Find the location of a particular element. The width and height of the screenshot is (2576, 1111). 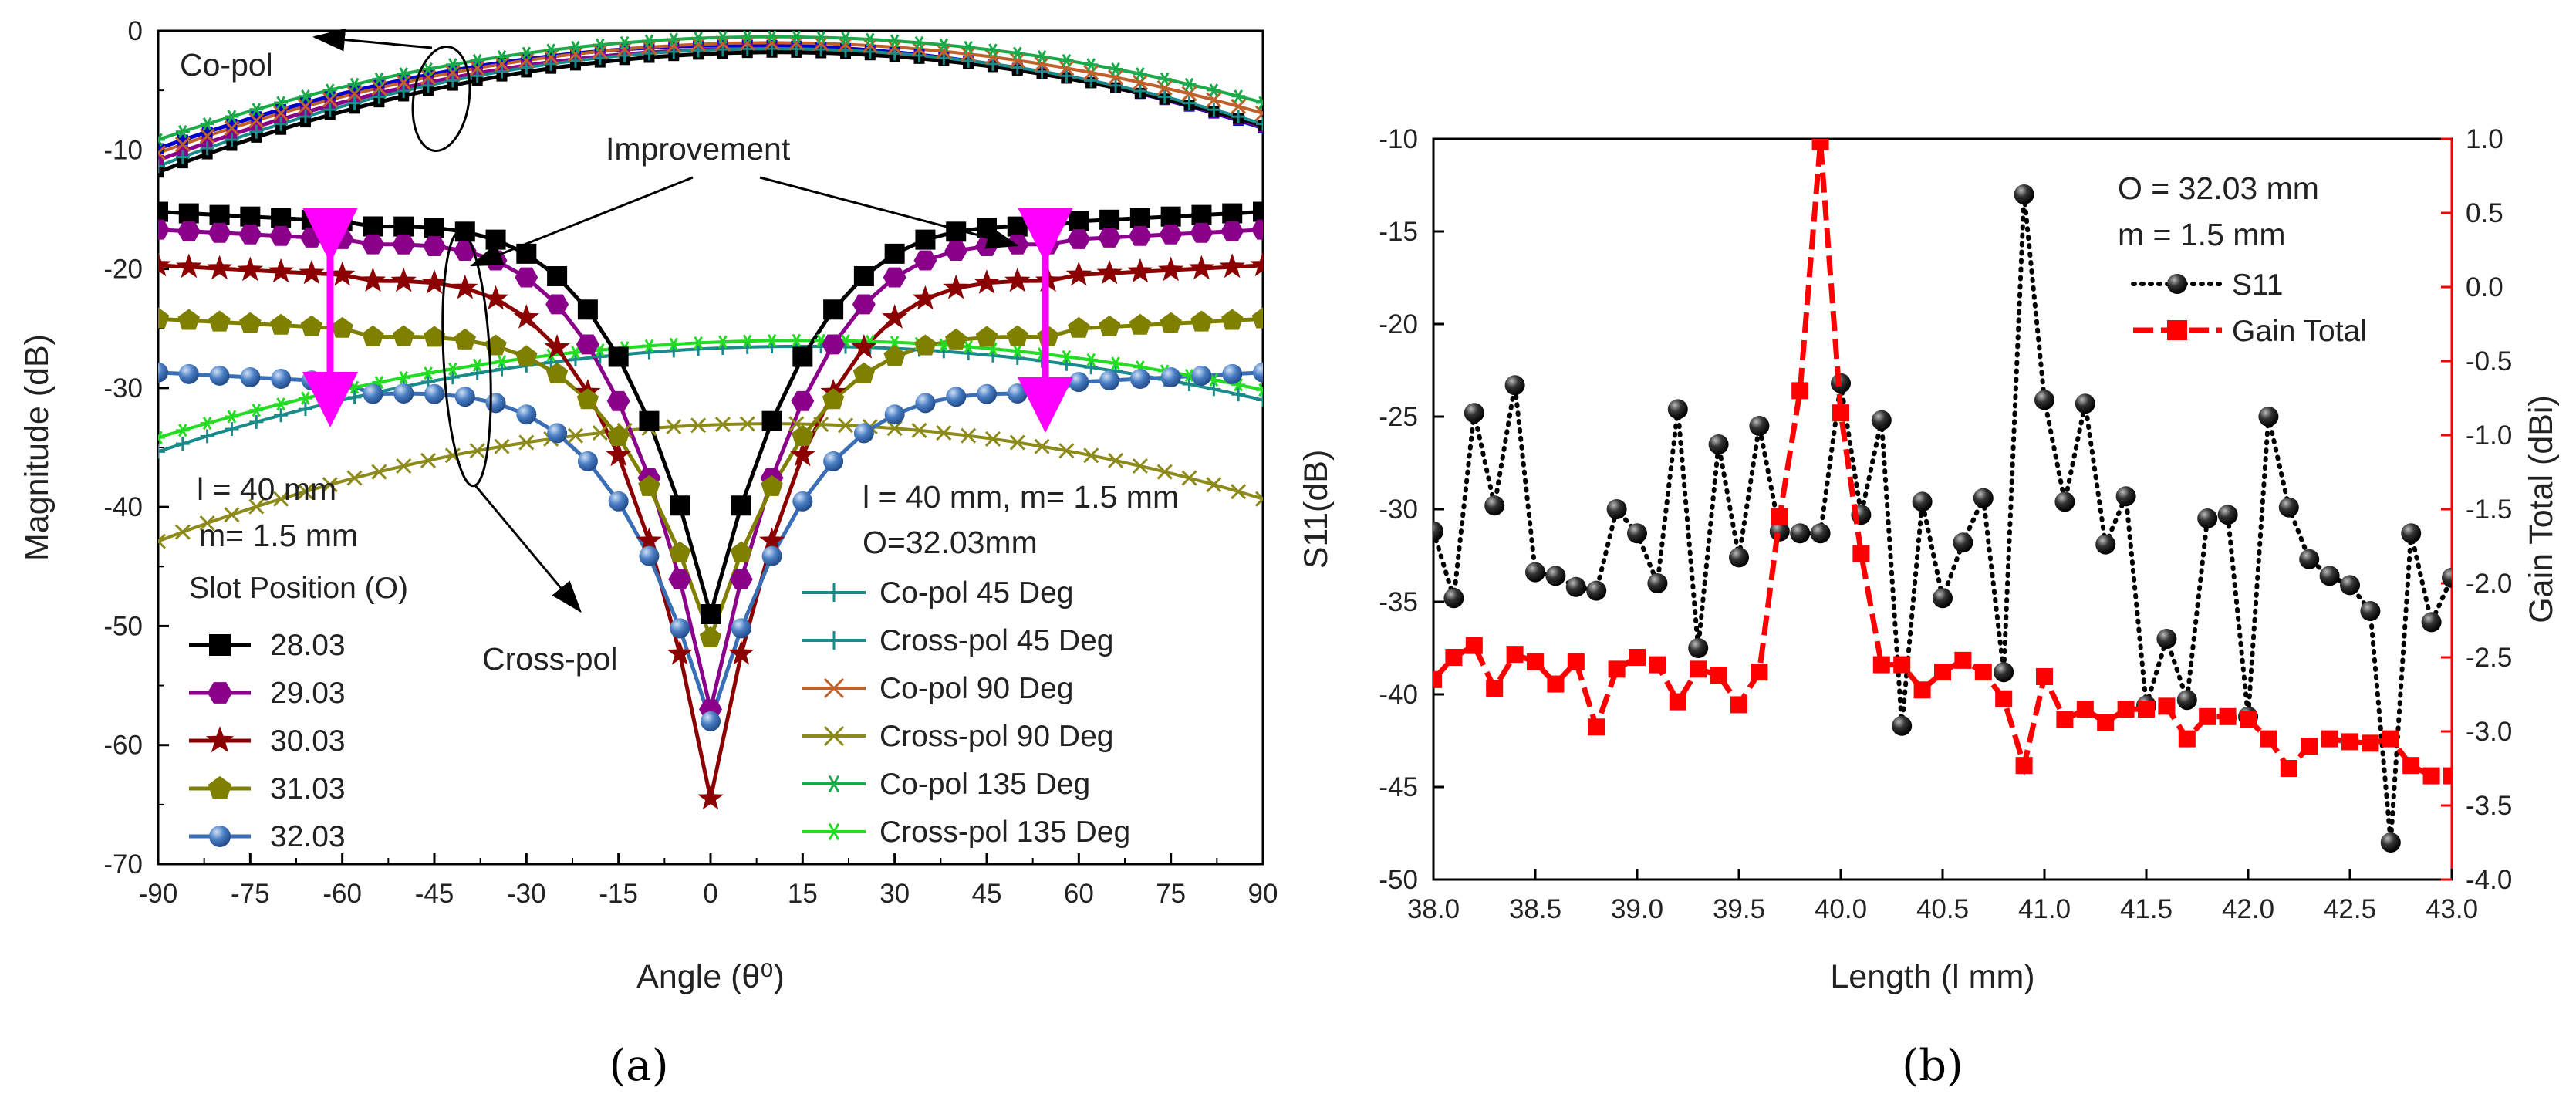

panel-a-caption: (a) is located at coordinates (638, 1066).